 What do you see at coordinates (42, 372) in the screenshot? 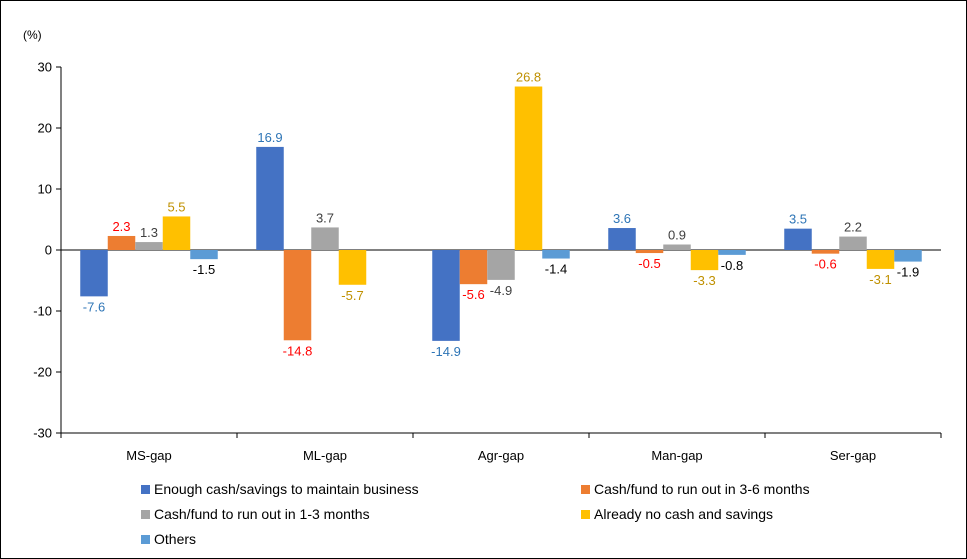
I see `y-tick-label: -20` at bounding box center [42, 372].